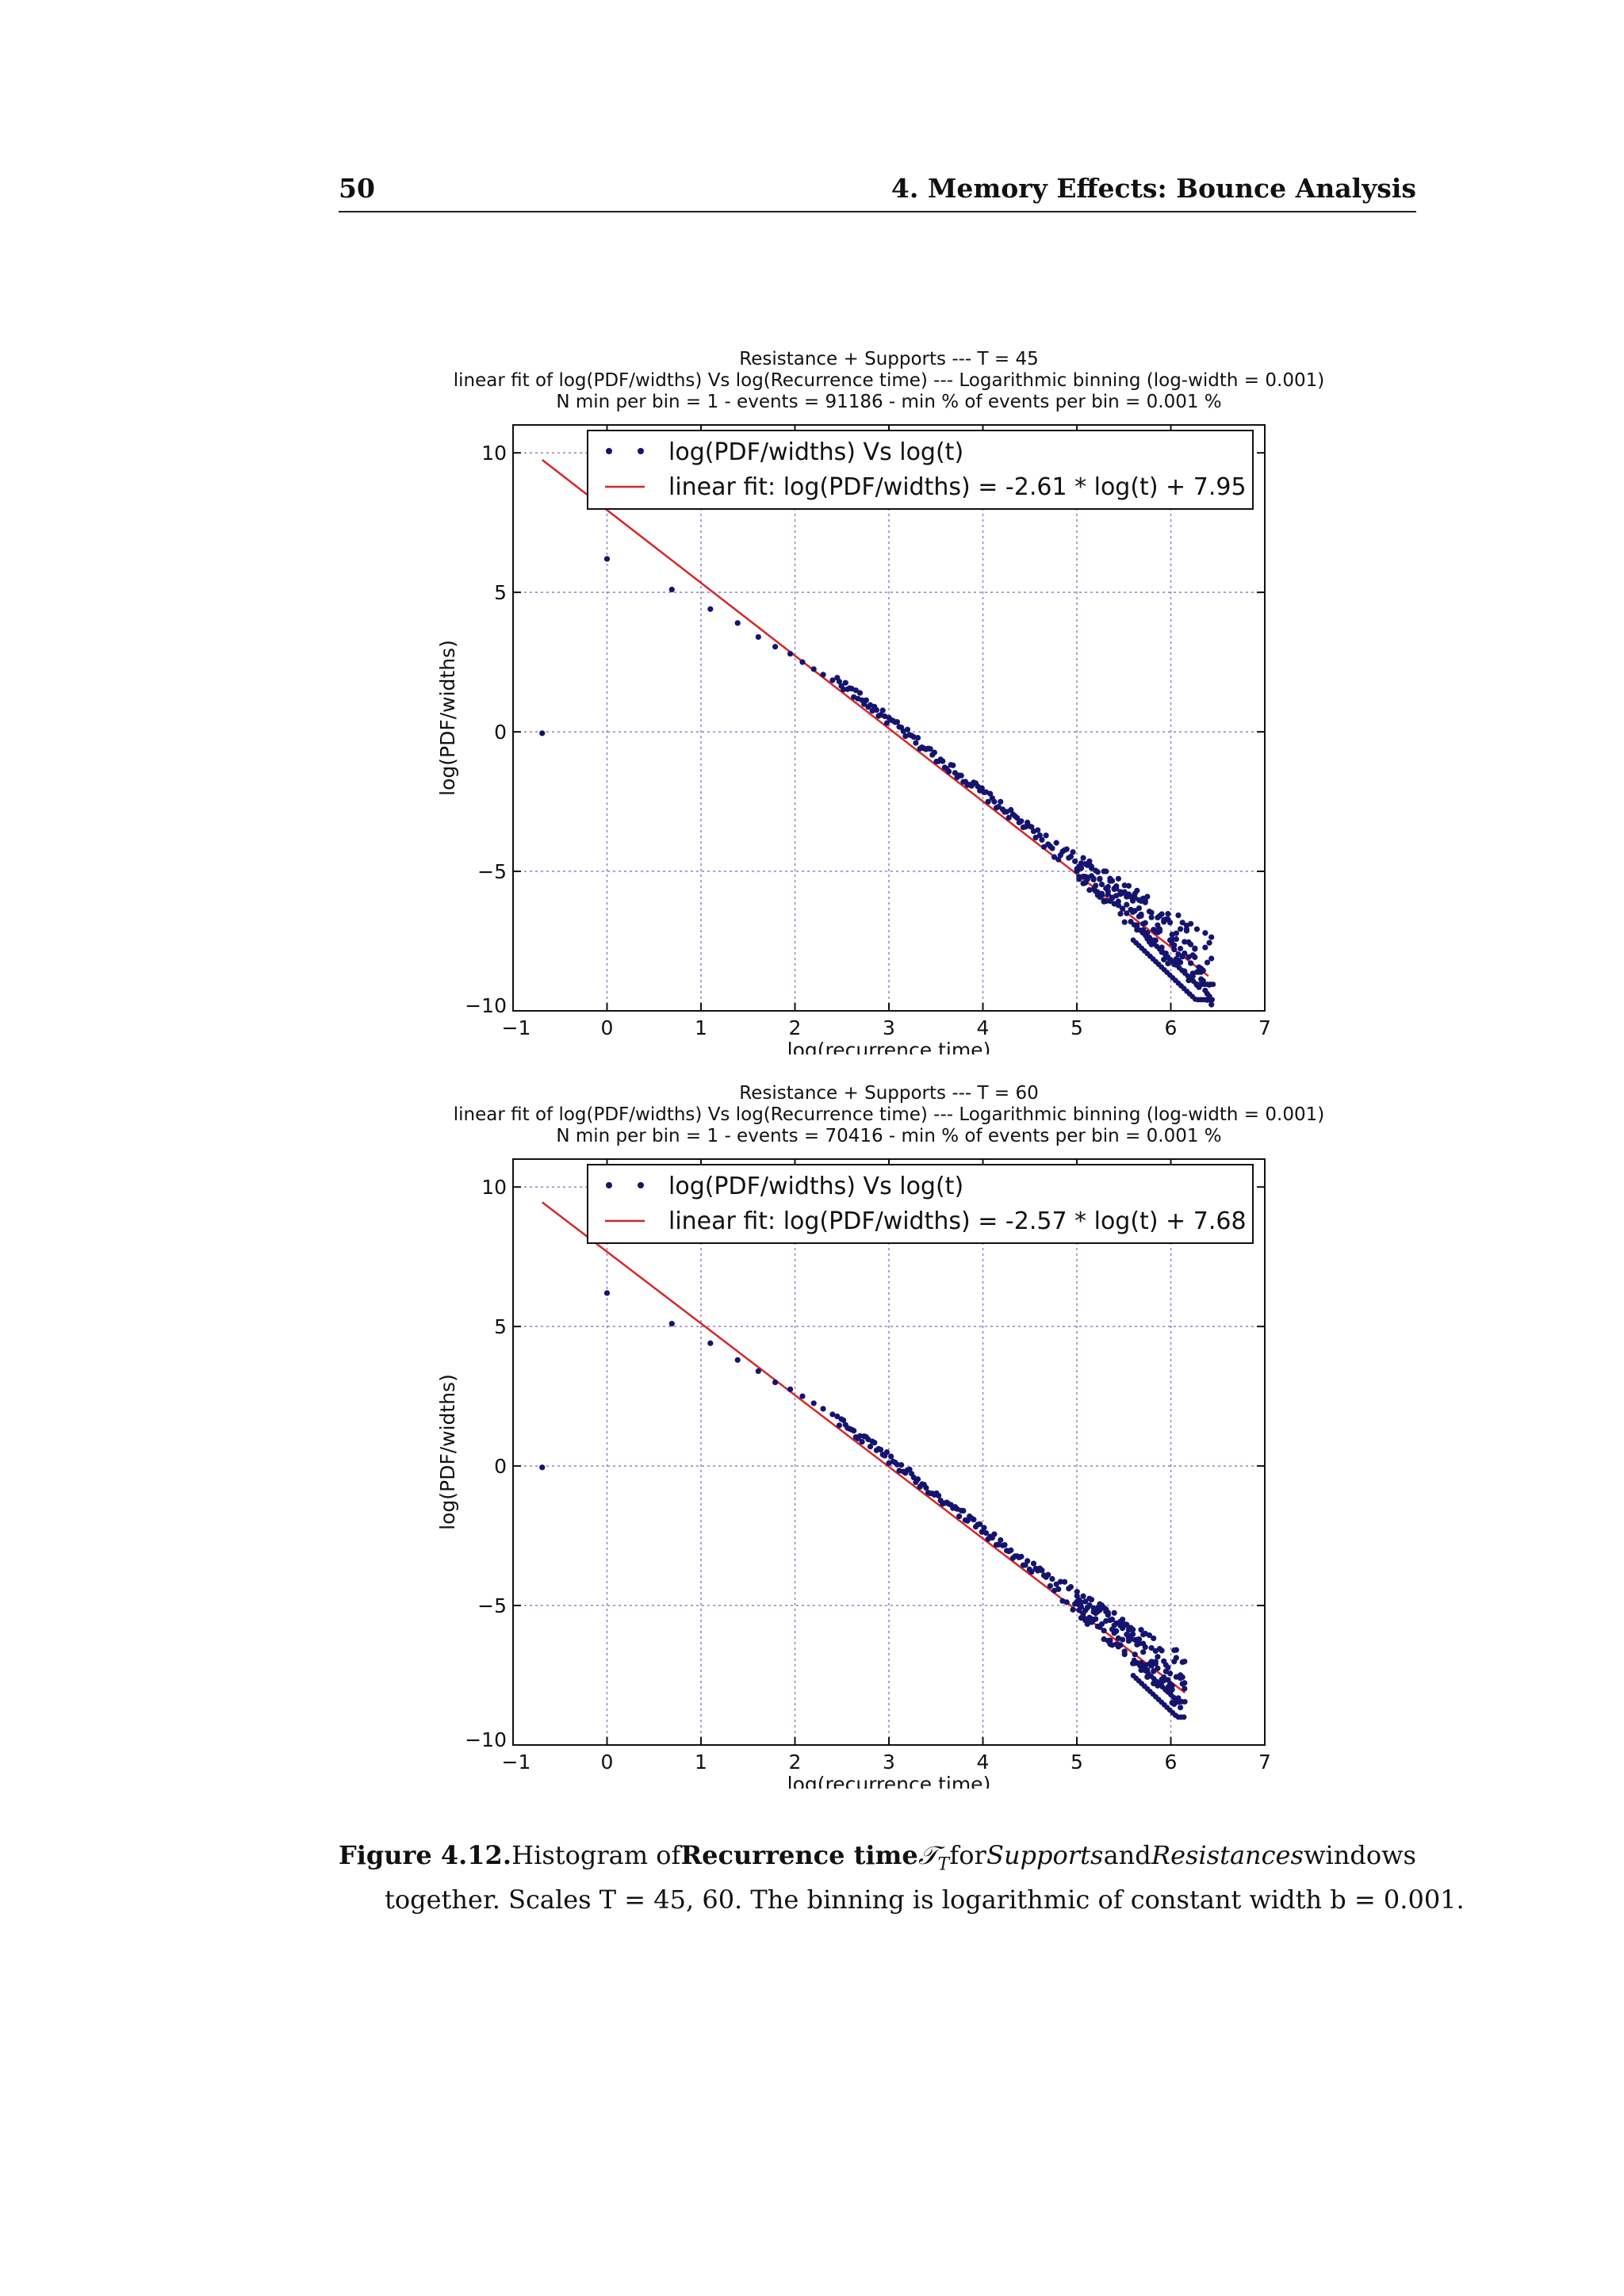  Describe the element at coordinates (596, 1855) in the screenshot. I see `caption-text-1: Histogram of` at that location.